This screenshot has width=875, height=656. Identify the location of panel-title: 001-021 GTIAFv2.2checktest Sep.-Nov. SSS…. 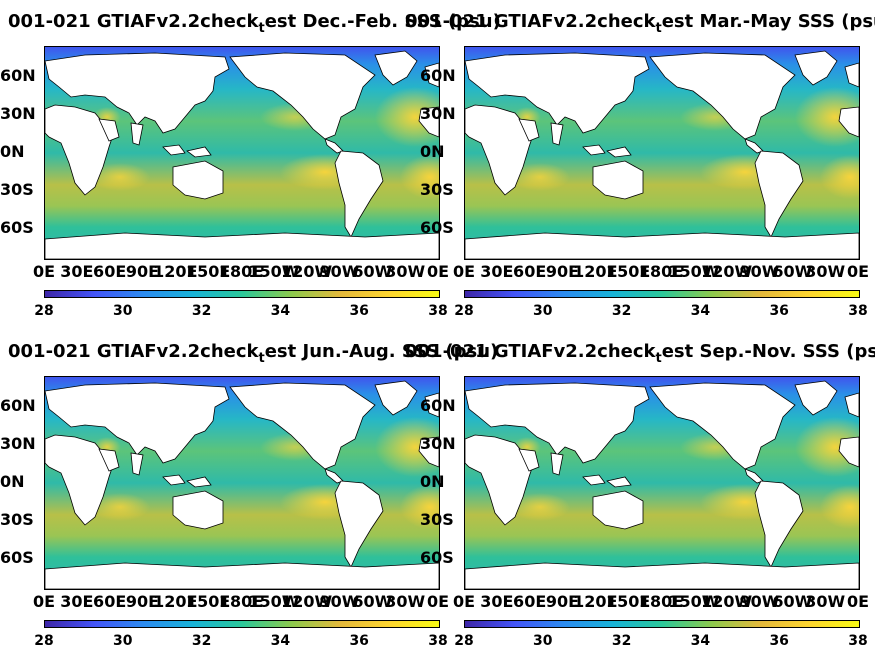
(640, 353).